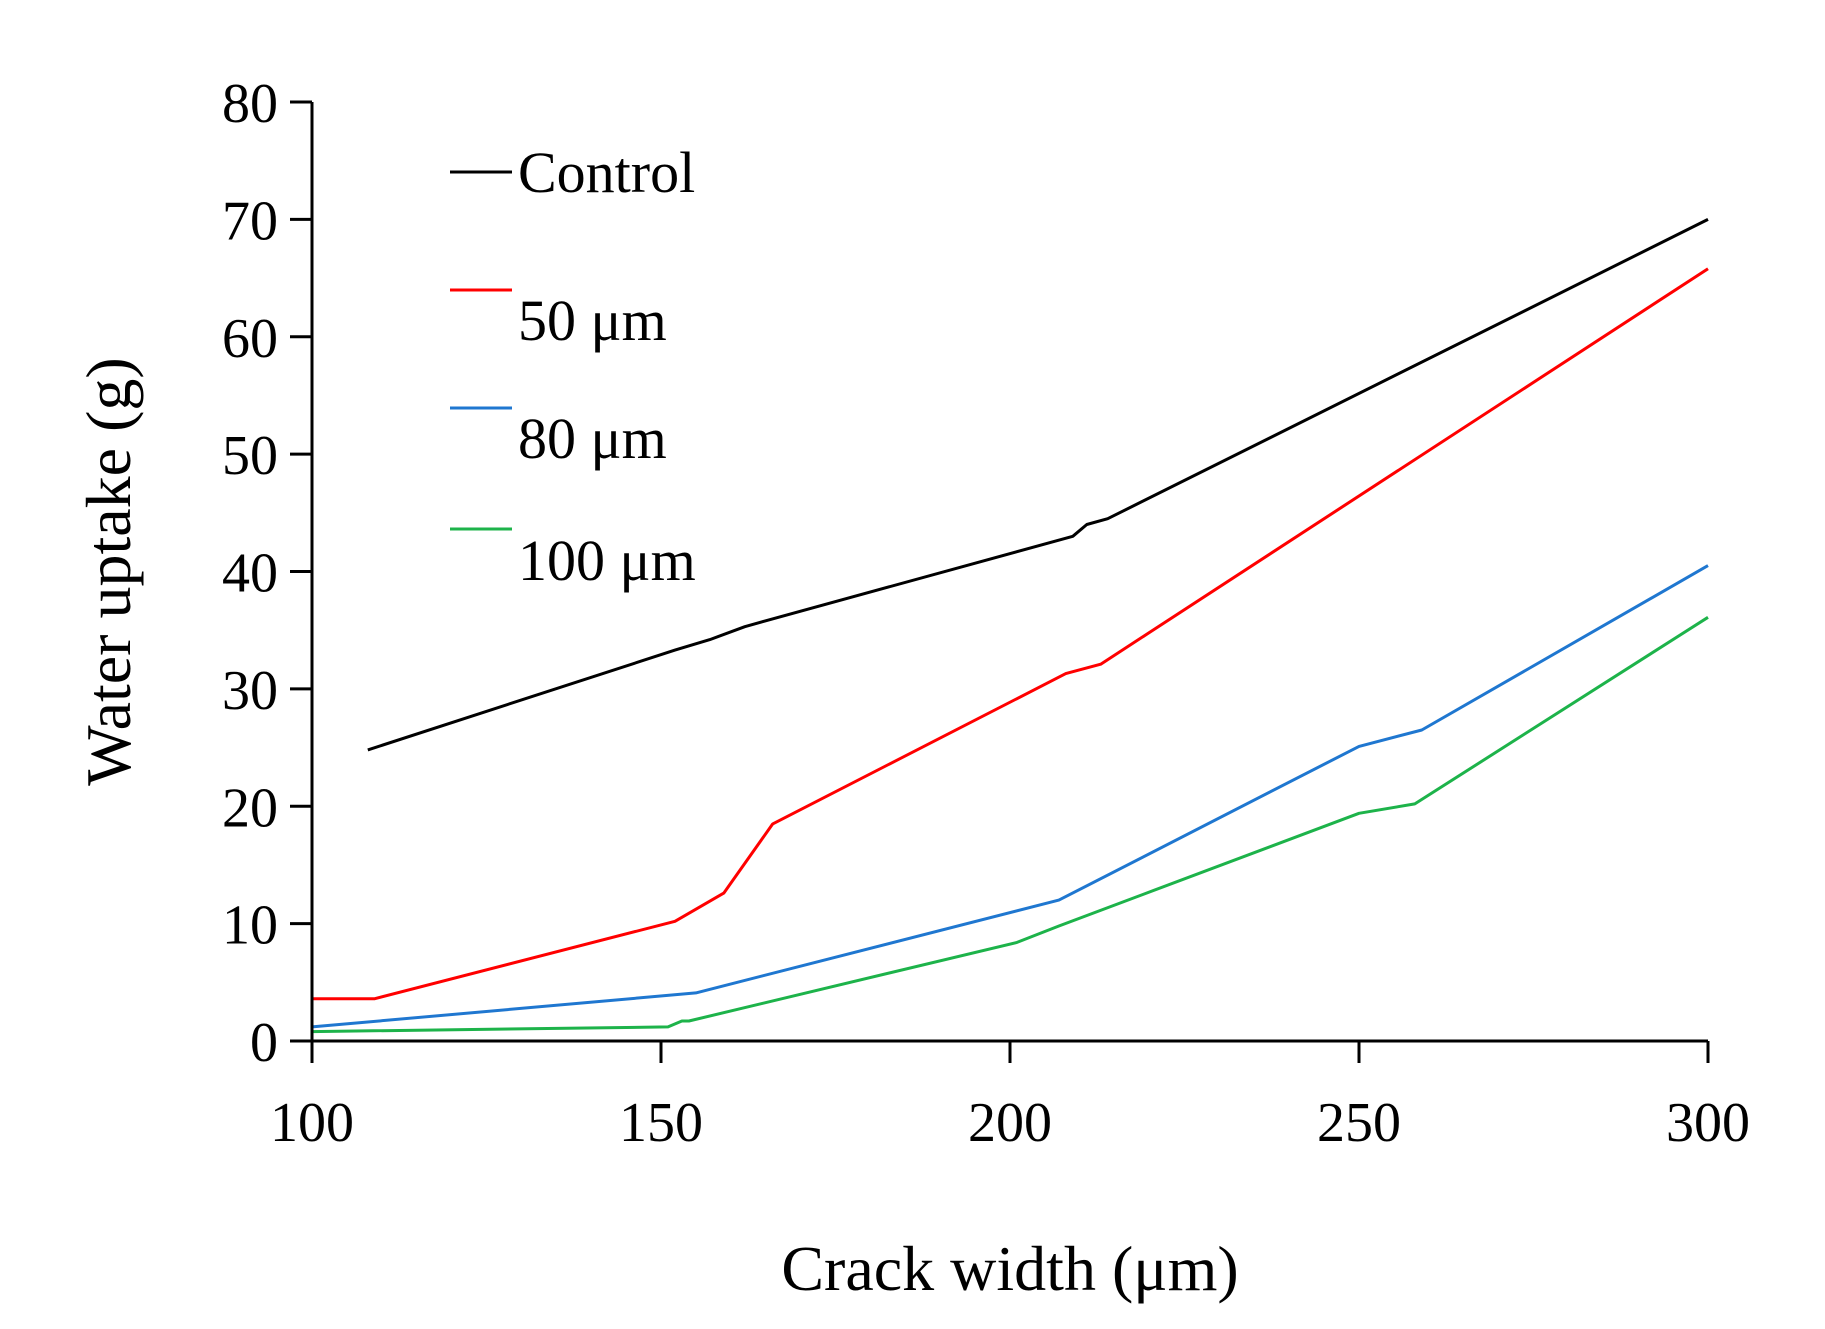  Describe the element at coordinates (1708, 1123) in the screenshot. I see `x-tick-label: 300` at that location.